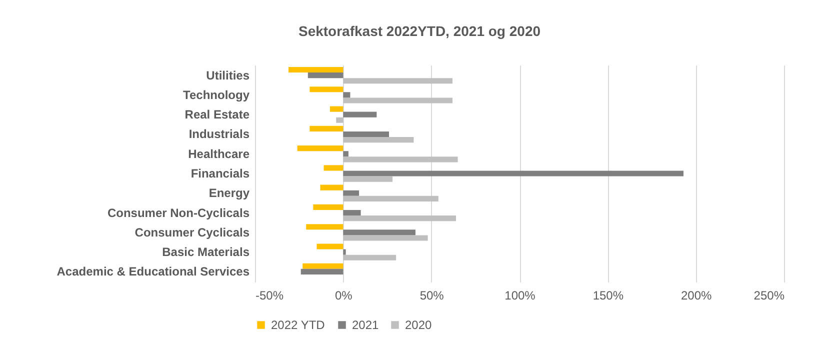 This screenshot has width=816, height=347. What do you see at coordinates (270, 295) in the screenshot?
I see `x-tick-label: -50%` at bounding box center [270, 295].